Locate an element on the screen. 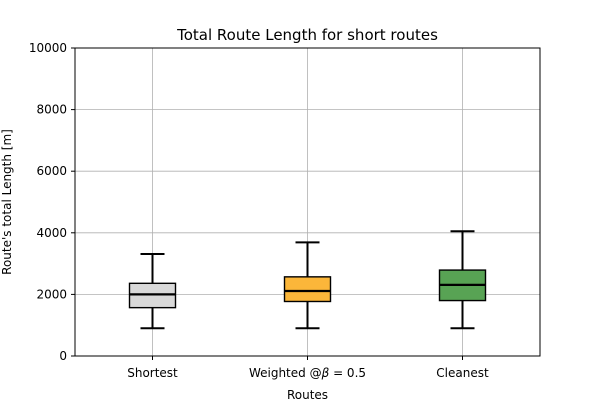  y-tick-label: 6000 is located at coordinates (51, 171).